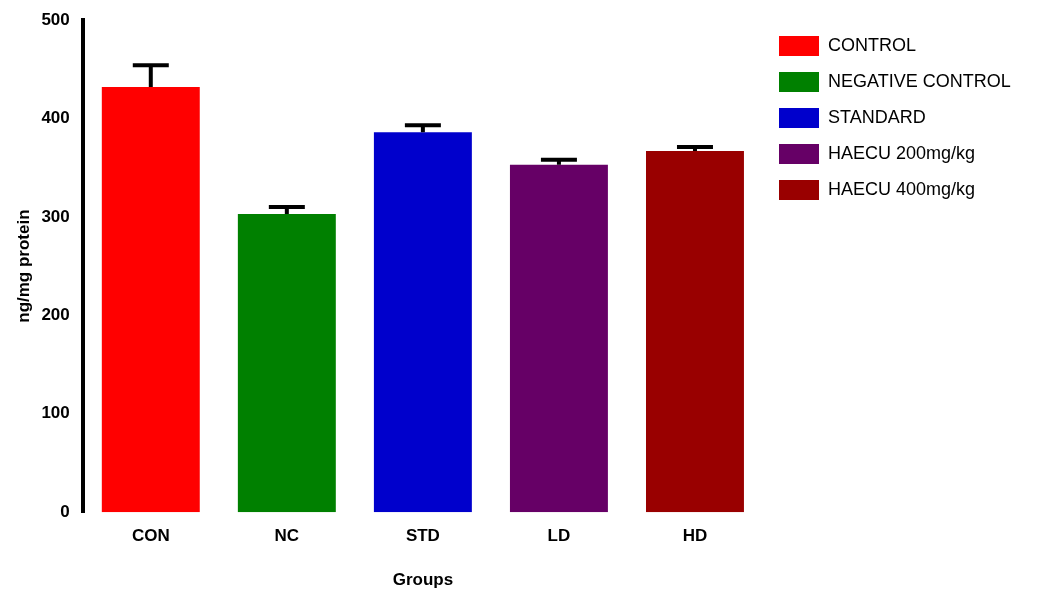 Image resolution: width=1054 pixels, height=605 pixels. I want to click on x-tick-label: HD, so click(695, 536).